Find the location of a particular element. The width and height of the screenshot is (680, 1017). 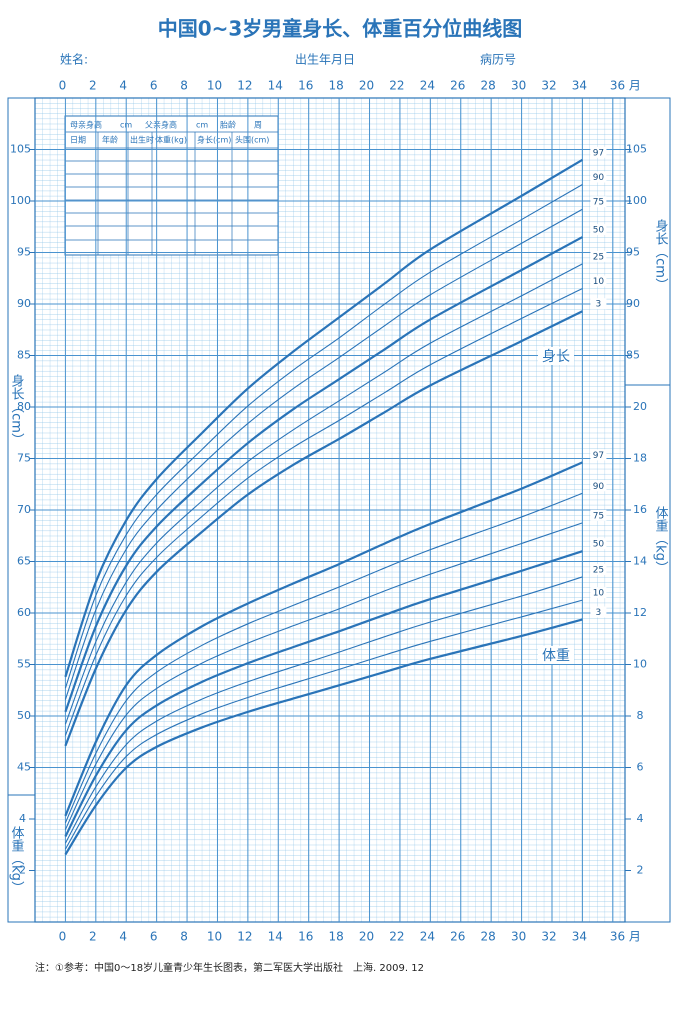

x-tick-label-bottom: 10 is located at coordinates (214, 937).